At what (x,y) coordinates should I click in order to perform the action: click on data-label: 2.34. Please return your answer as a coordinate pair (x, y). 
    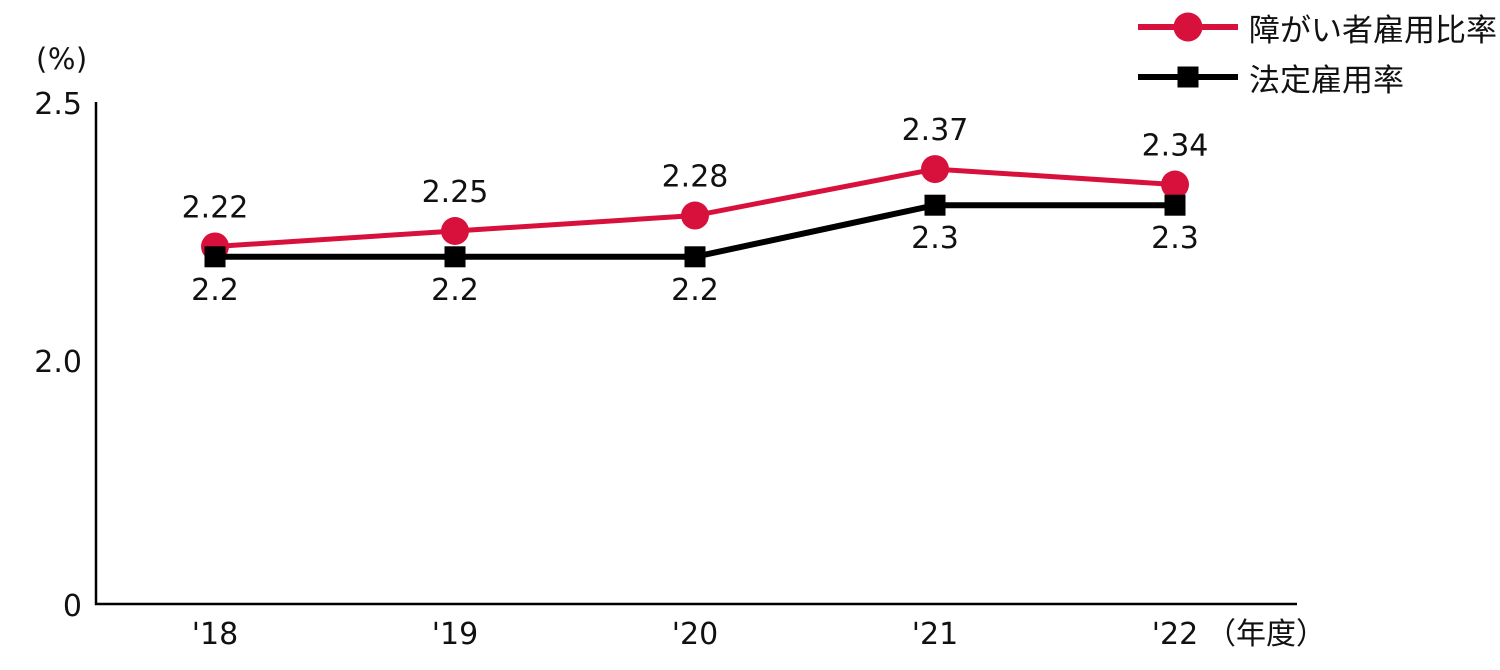
    Looking at the image, I should click on (1175, 146).